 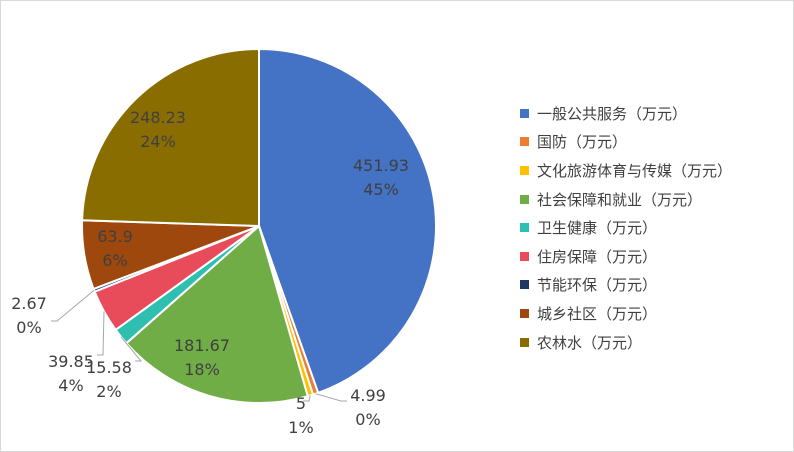 What do you see at coordinates (620, 199) in the screenshot?
I see `legend-label: 社会保障和就业（万元）` at bounding box center [620, 199].